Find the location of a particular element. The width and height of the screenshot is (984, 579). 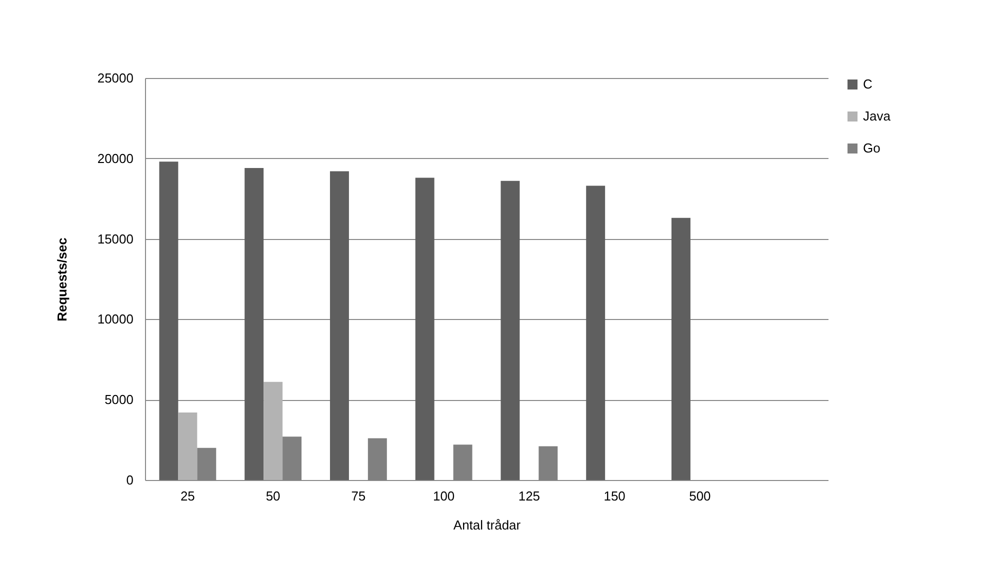

x-tick-label: 25 is located at coordinates (187, 496).